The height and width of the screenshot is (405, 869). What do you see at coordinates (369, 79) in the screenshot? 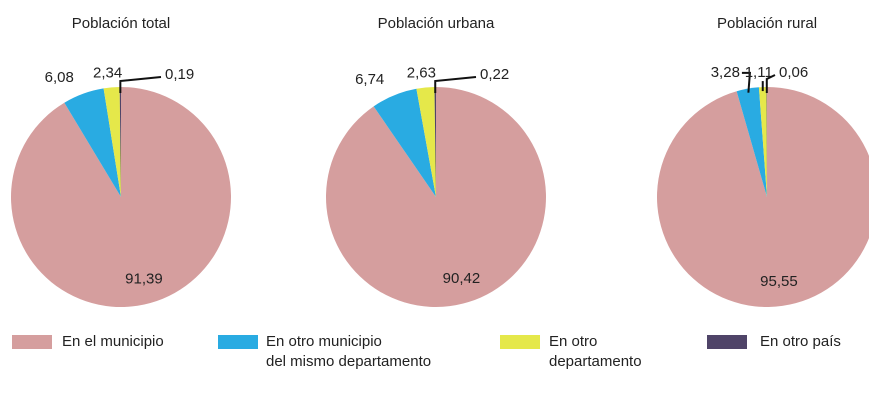
I see `value-label: 6,74` at bounding box center [369, 79].